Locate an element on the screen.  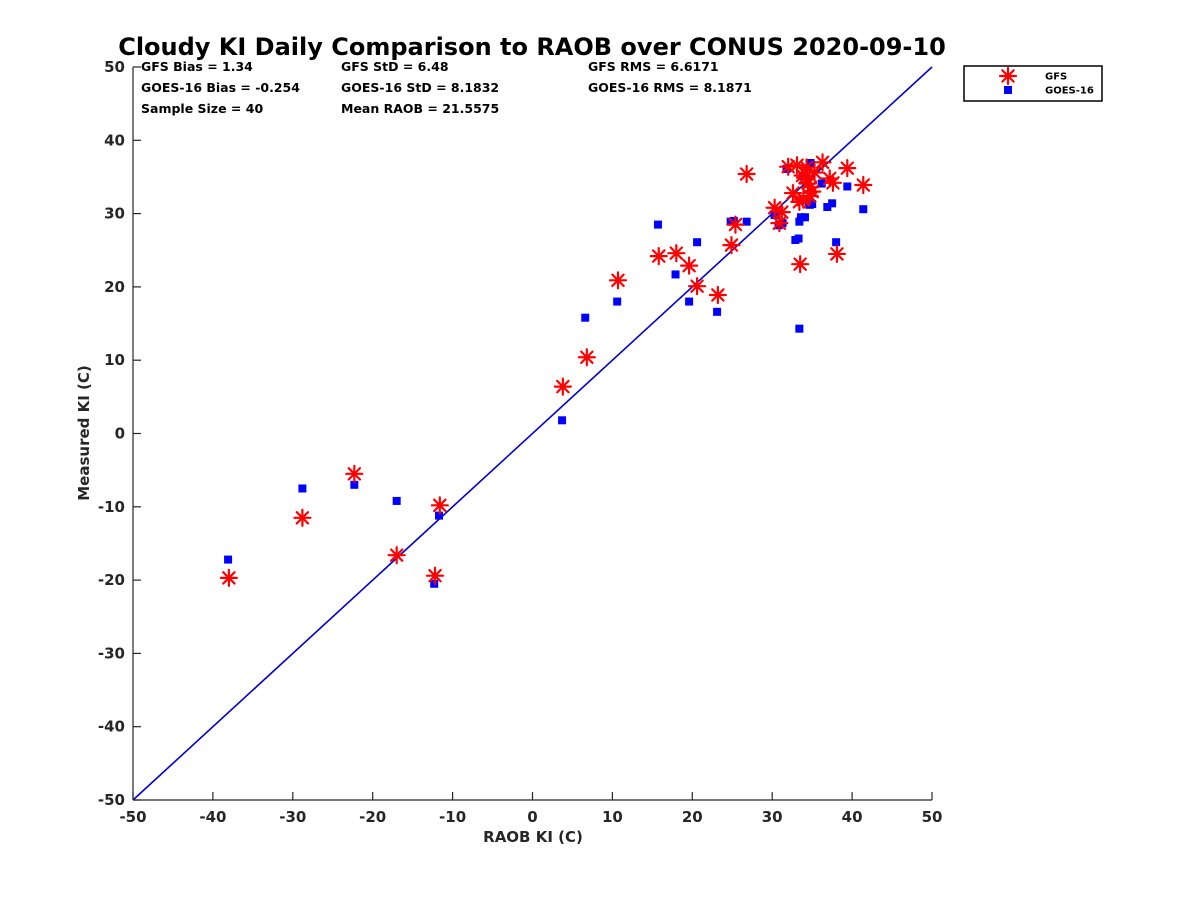
y-tick-label: -10 is located at coordinates (111, 507).